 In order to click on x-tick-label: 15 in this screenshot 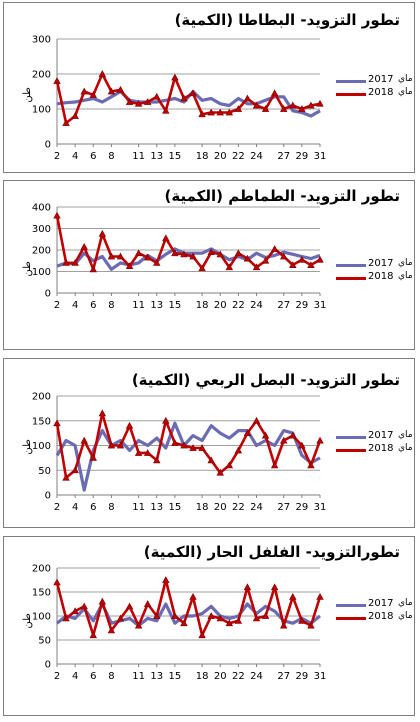, I will do `click(175, 507)`.